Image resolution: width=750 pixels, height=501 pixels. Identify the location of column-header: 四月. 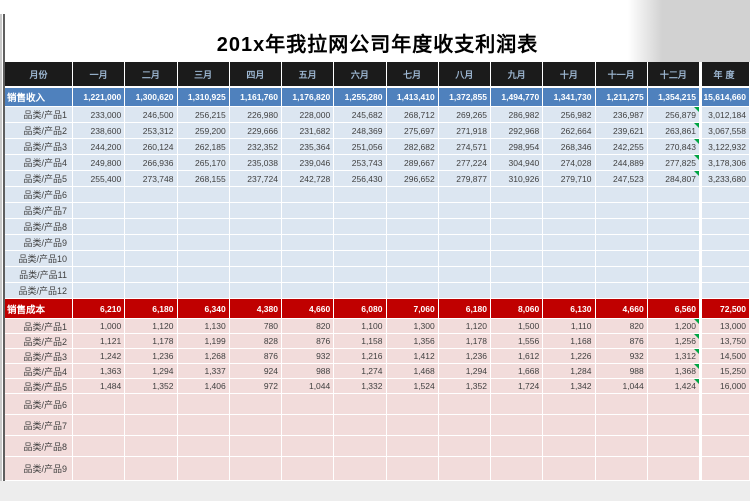
(255, 75).